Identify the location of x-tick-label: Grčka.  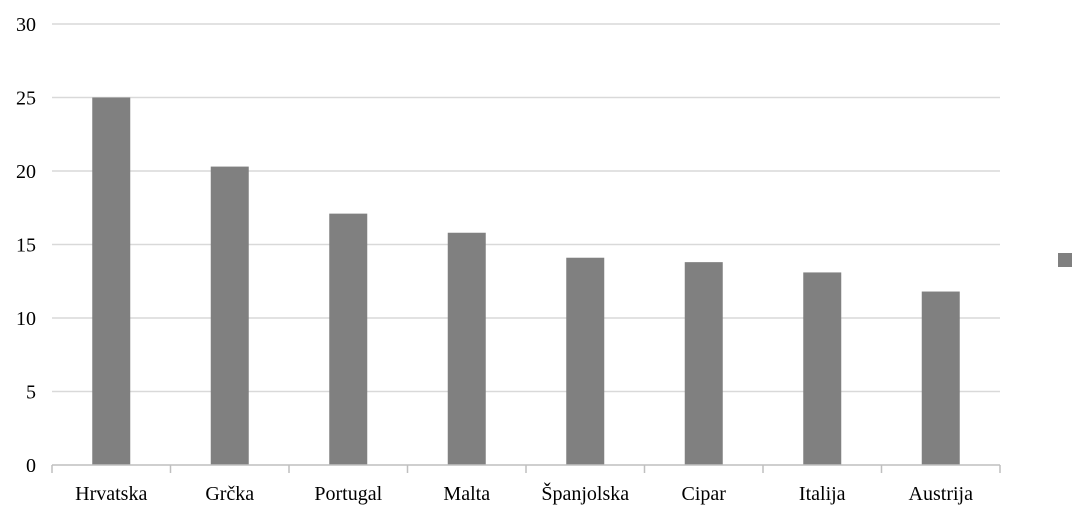
(229, 494).